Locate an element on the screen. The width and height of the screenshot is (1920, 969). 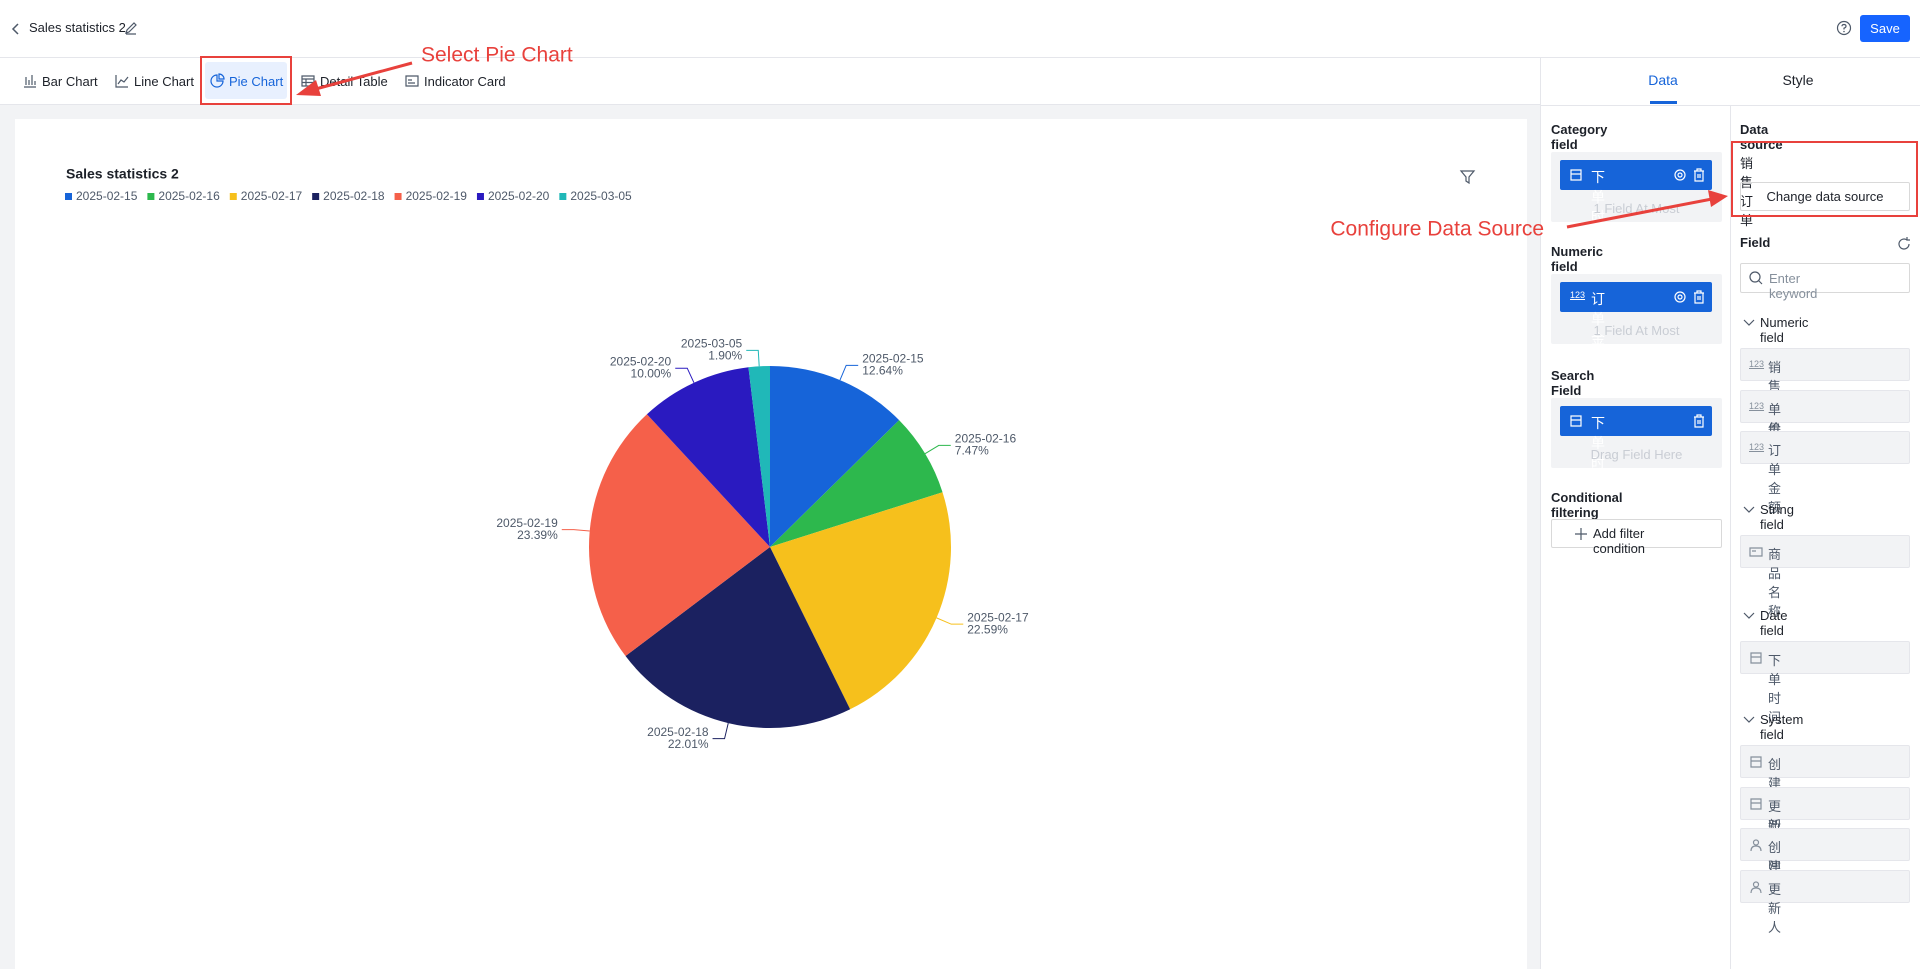
divider is located at coordinates (1730, 537).